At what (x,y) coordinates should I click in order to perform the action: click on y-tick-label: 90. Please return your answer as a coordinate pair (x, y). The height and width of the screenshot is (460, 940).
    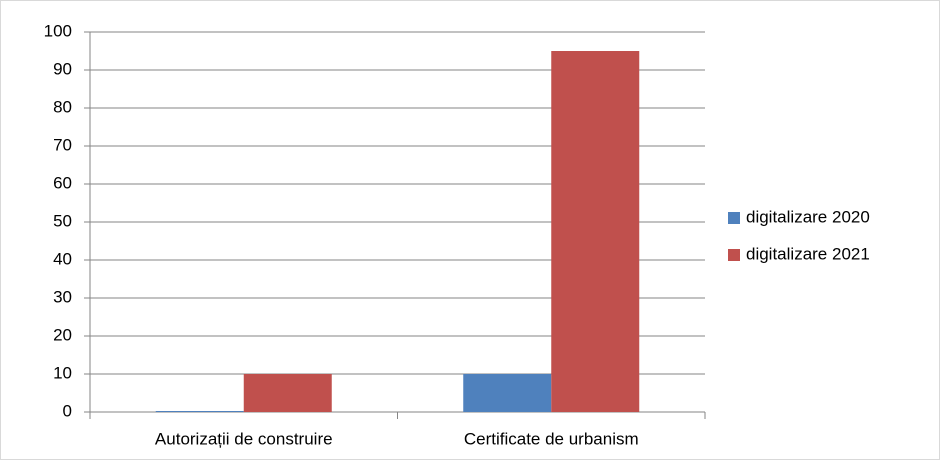
    Looking at the image, I should click on (62, 68).